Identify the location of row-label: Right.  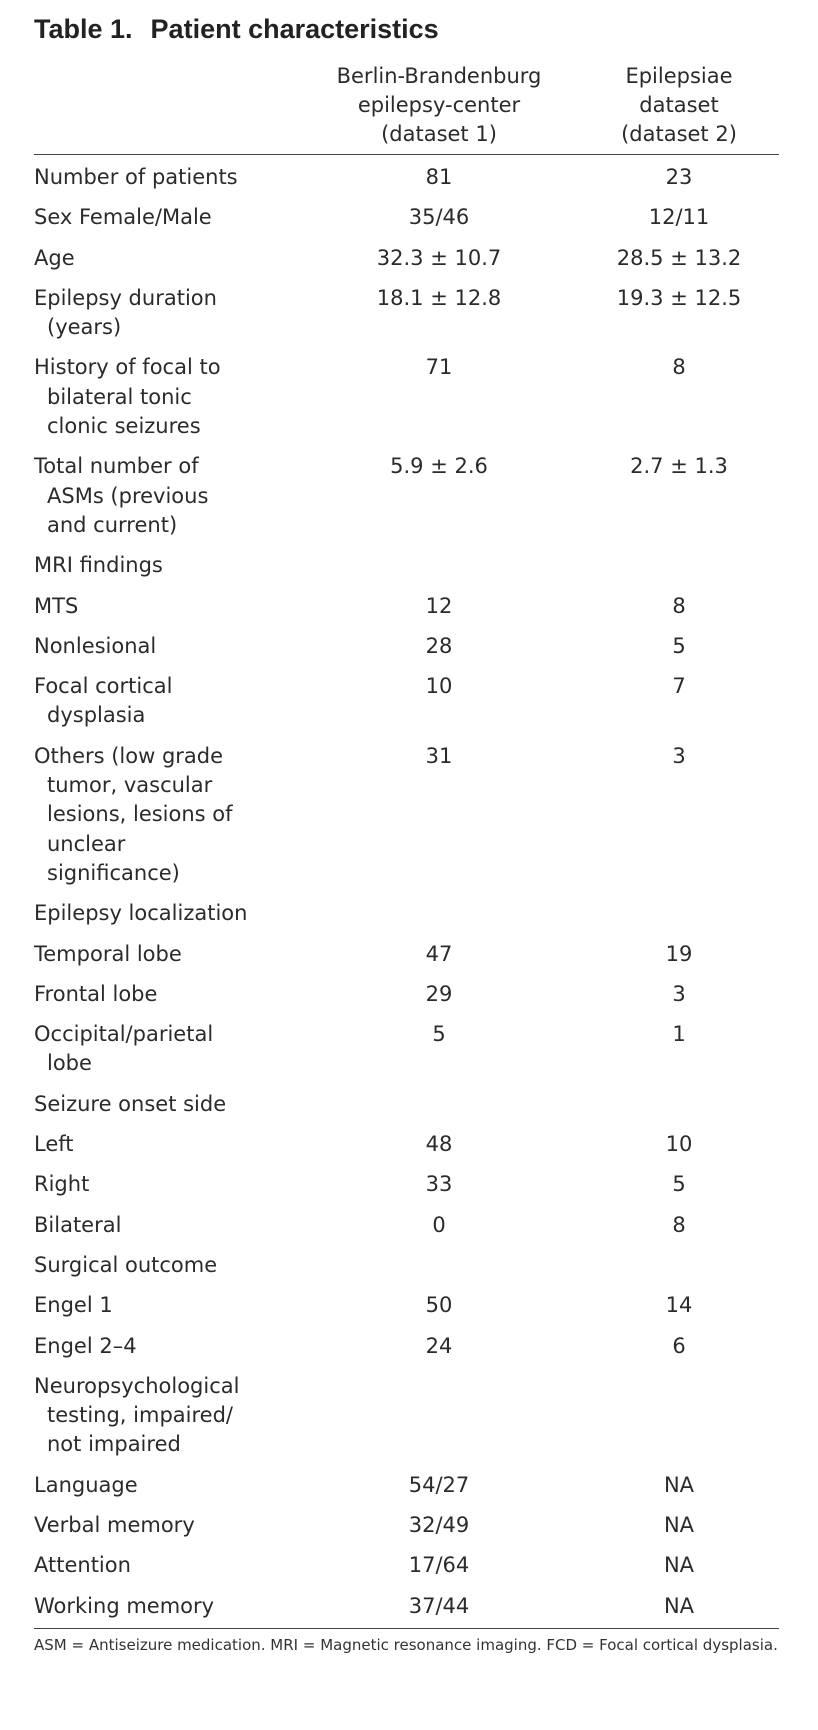
(62, 1184).